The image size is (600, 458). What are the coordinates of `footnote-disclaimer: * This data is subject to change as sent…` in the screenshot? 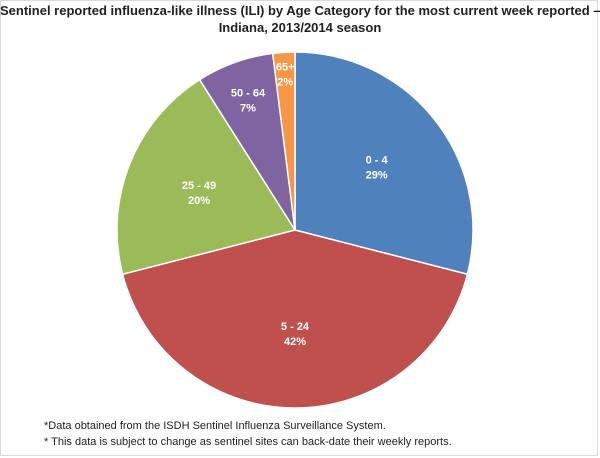 It's located at (248, 442).